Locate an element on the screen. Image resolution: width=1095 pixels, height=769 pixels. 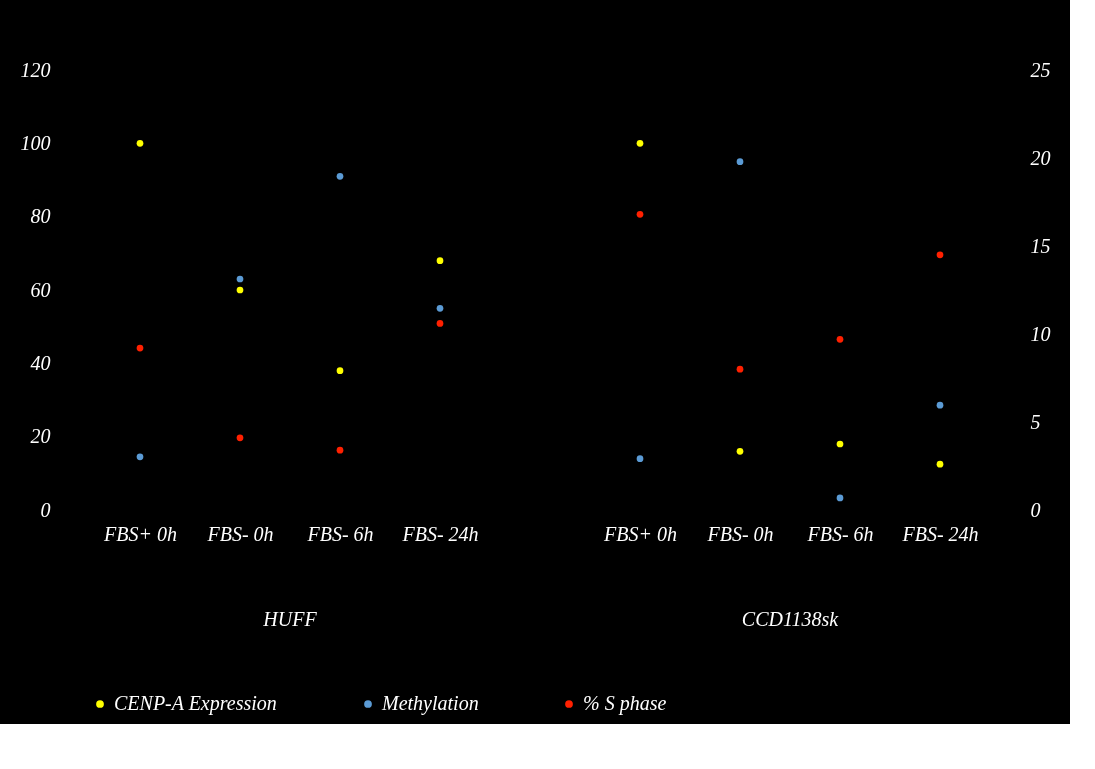
y-tick-label: 60 is located at coordinates (40, 289).